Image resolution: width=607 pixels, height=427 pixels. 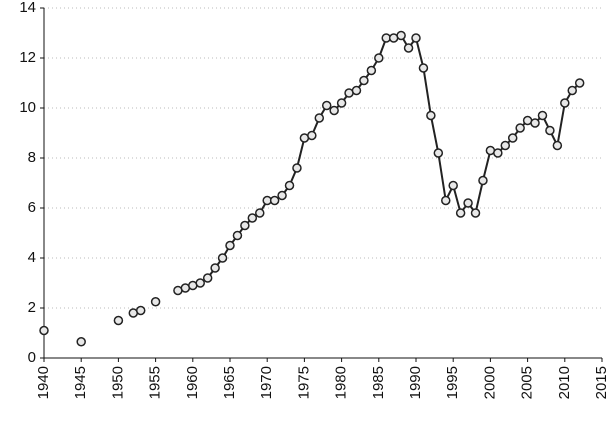 What do you see at coordinates (415, 382) in the screenshot?
I see `x-tick-label: 1990` at bounding box center [415, 382].